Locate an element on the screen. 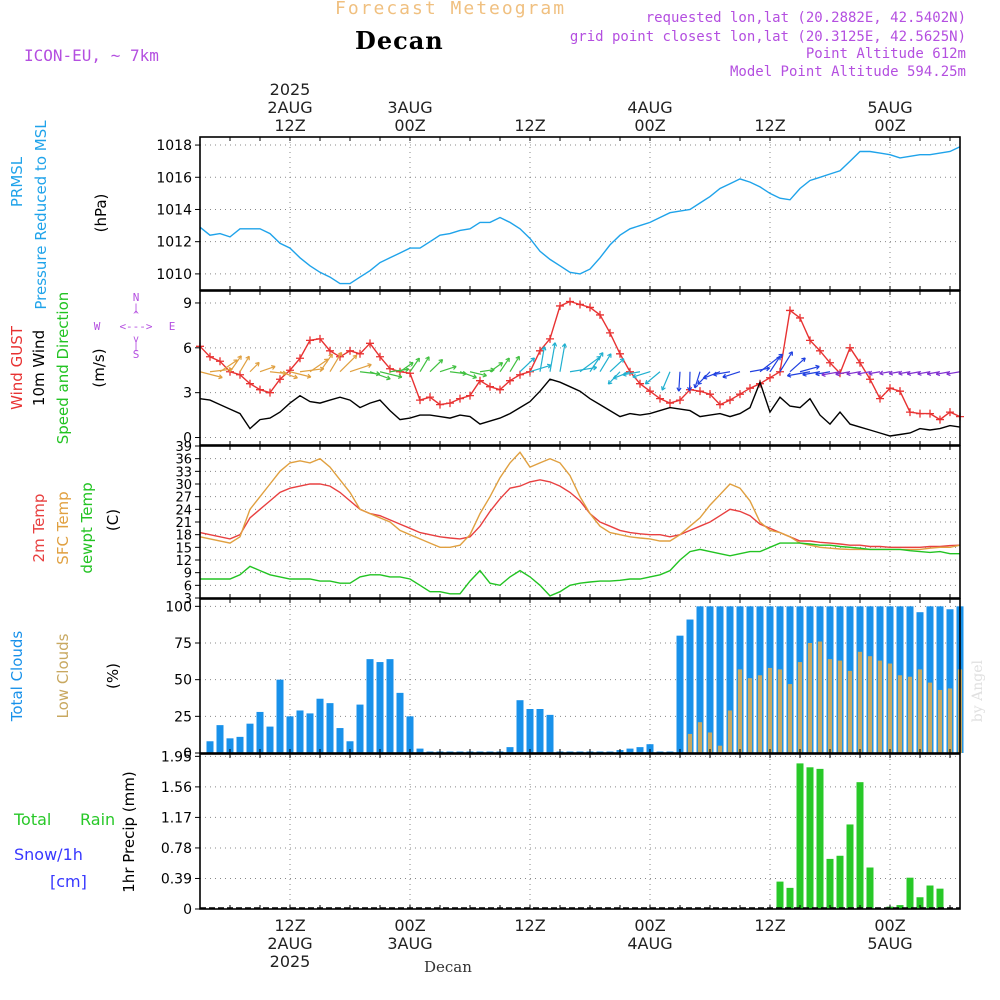 The image size is (1000, 1000). bottom-time-label: 12Z is located at coordinates (529, 925).